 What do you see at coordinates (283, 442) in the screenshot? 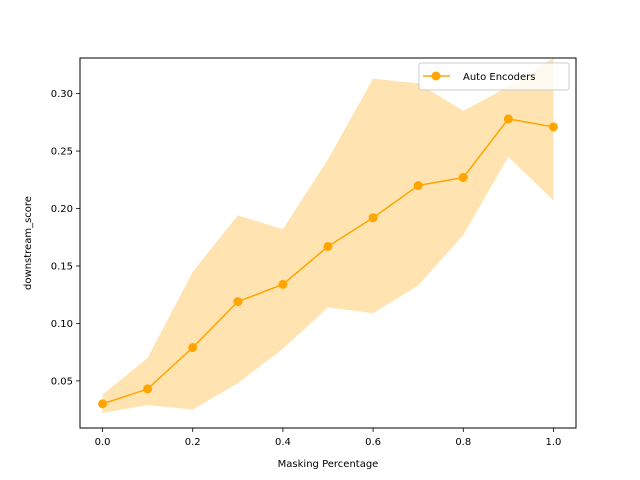
I see `x-tick-label: 0.4` at bounding box center [283, 442].